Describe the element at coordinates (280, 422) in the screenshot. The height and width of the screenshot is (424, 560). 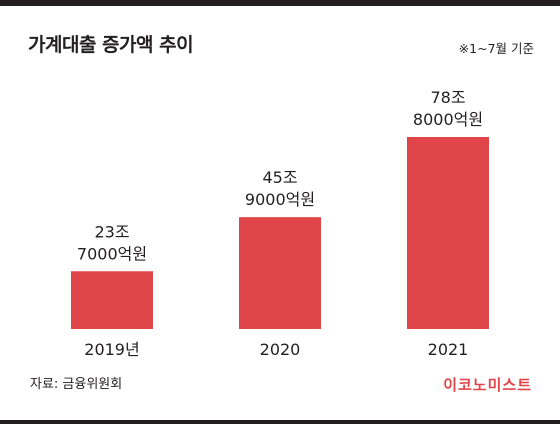
I see `bottom-border` at that location.